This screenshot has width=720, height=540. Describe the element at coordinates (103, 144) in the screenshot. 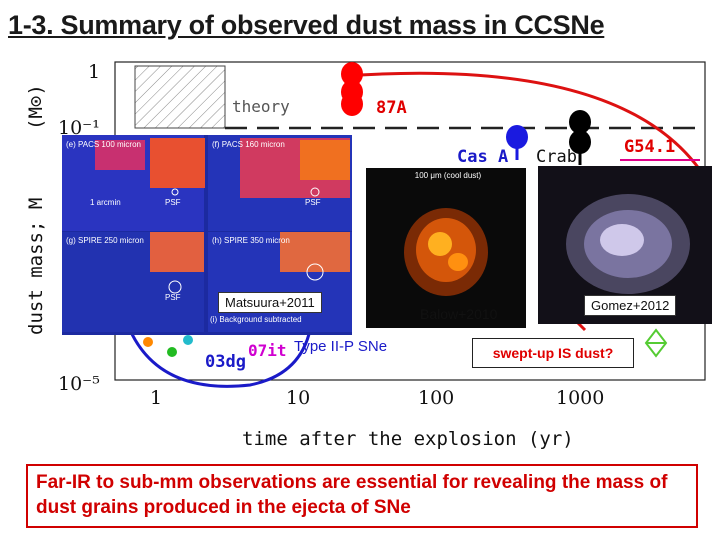

I see `svg-text: (e) PACS 100 micron` at that location.